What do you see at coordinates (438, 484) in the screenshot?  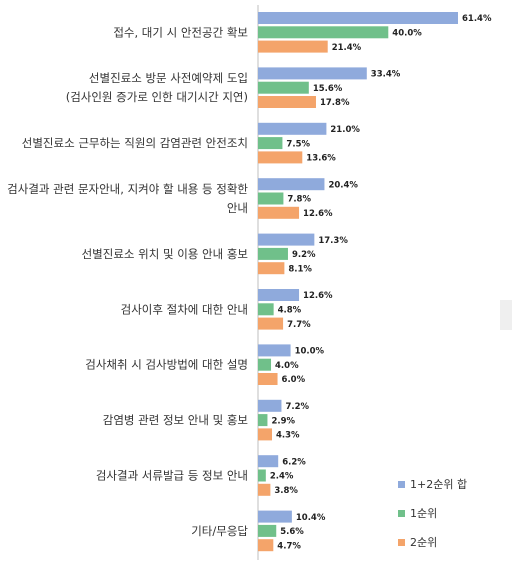 I see `legend-label-1: 1+2순위 합` at bounding box center [438, 484].